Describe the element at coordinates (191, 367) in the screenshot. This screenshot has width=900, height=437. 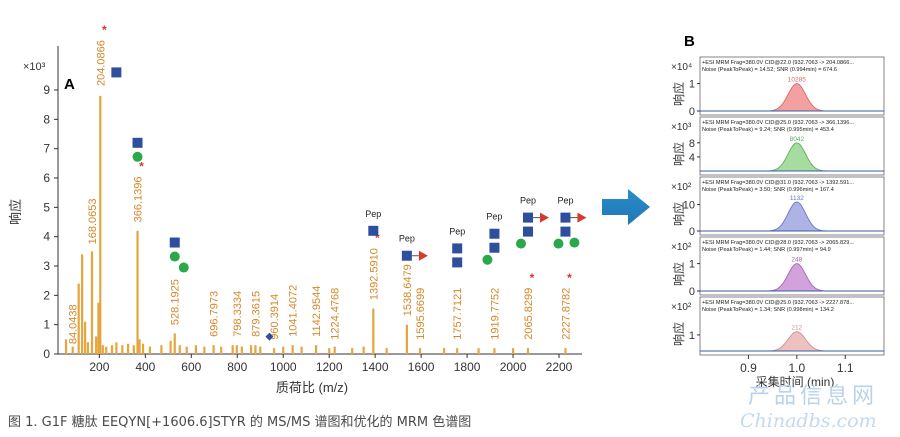
I see `x-tick-label: 600` at that location.